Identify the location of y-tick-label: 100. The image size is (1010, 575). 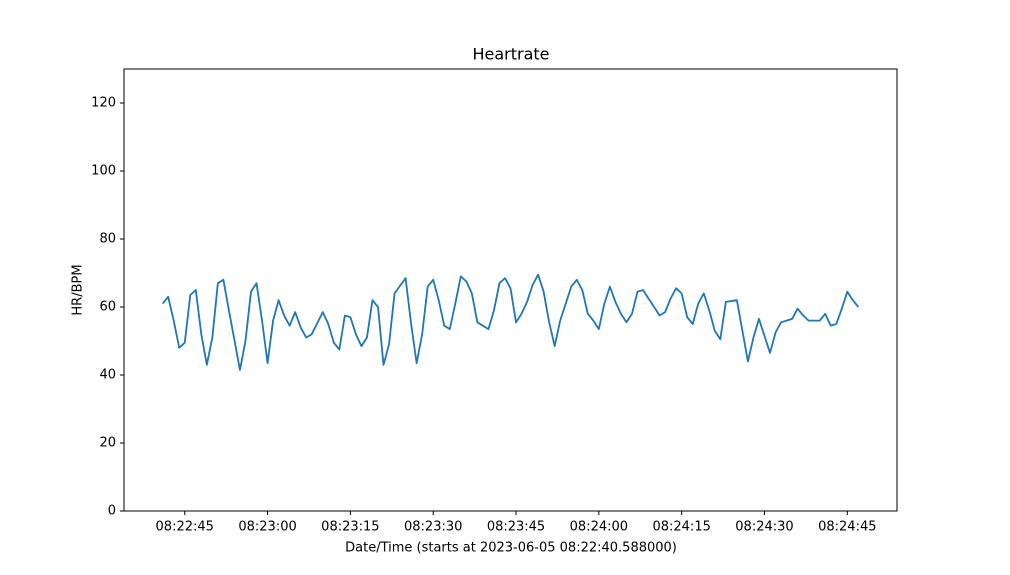
(103, 171).